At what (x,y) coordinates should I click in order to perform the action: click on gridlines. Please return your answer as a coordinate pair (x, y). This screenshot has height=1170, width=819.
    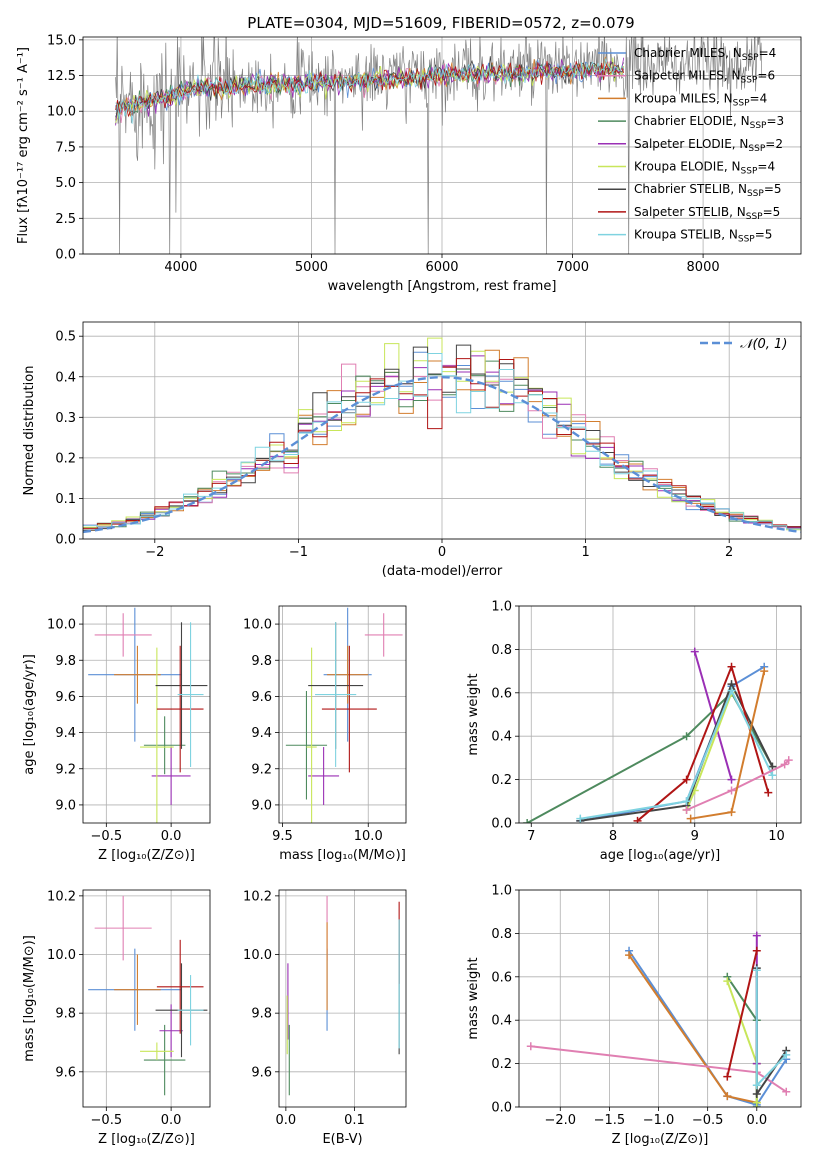
    Looking at the image, I should click on (342, 714).